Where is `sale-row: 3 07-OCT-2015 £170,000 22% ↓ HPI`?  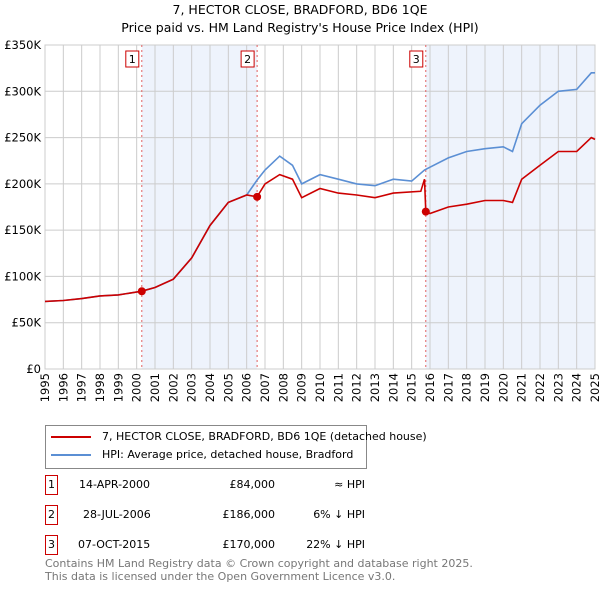
sale-row: 3 07-OCT-2015 £170,000 22% ↓ HPI is located at coordinates (245, 545).